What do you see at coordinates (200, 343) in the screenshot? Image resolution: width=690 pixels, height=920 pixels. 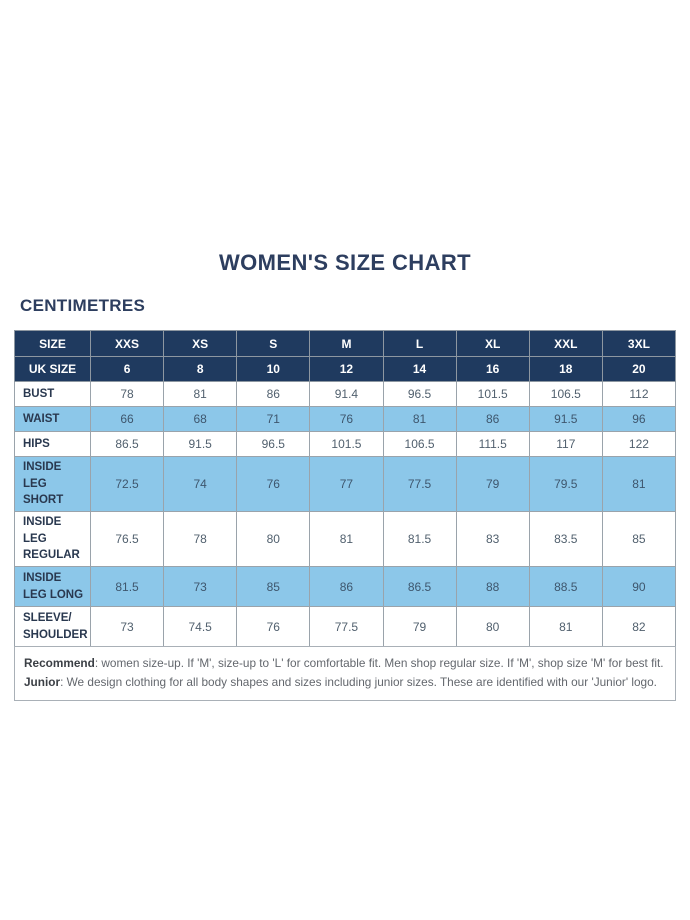 I see `size-col-header: XS` at bounding box center [200, 343].